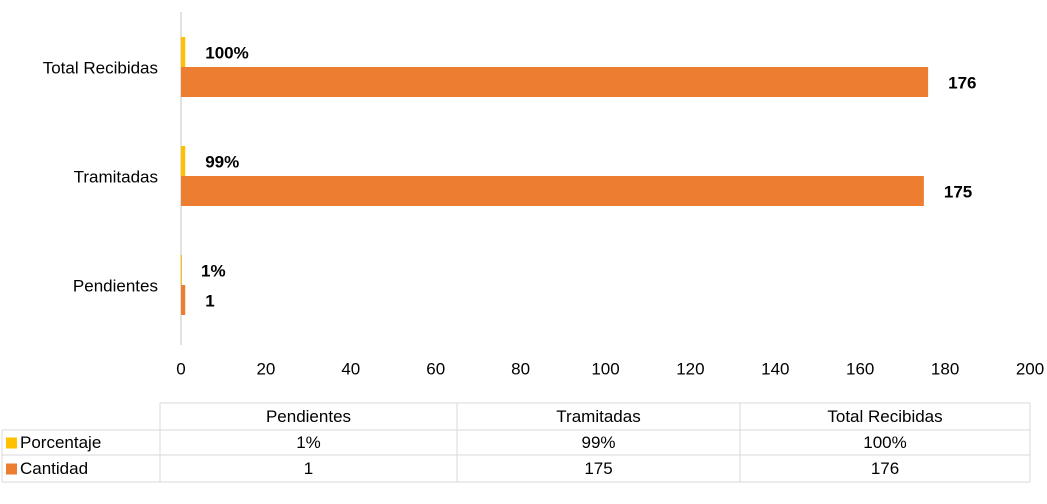 This screenshot has height=504, width=1047. What do you see at coordinates (962, 82) in the screenshot?
I see `data-label: 176` at bounding box center [962, 82].